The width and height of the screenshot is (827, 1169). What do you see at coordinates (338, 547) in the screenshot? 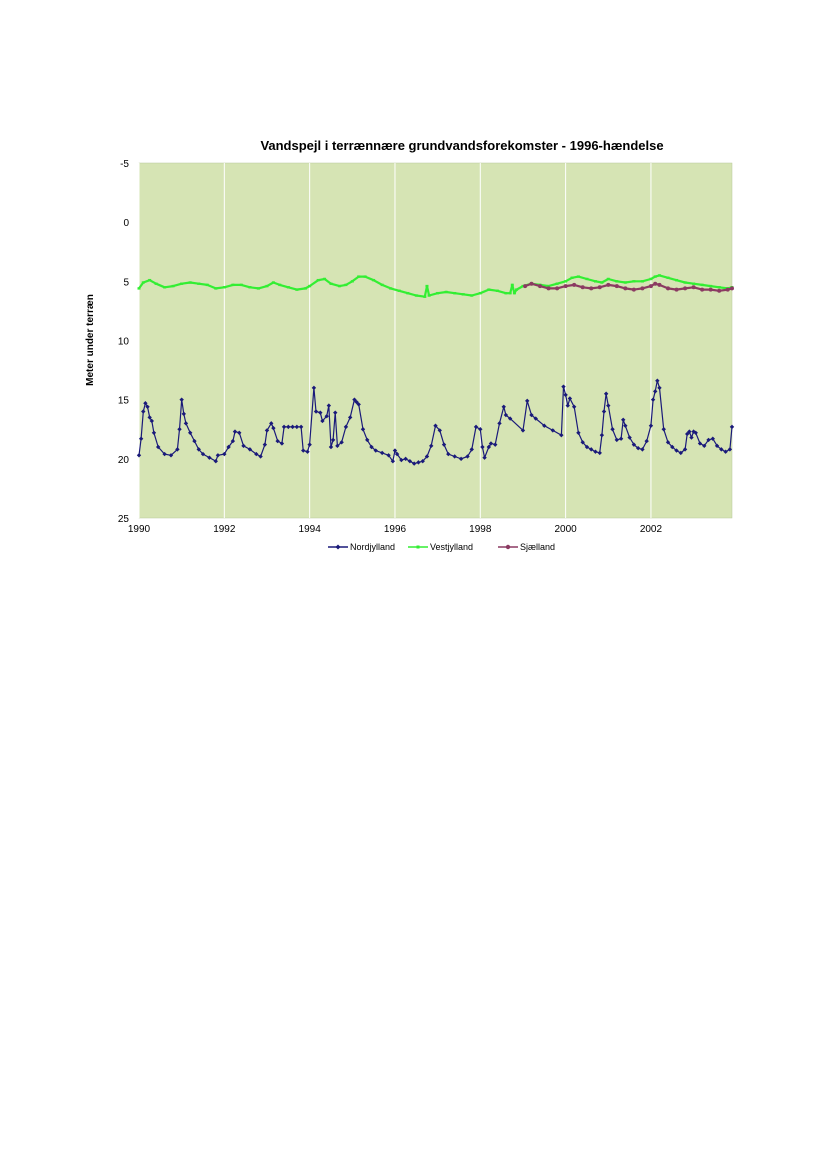
I see `legend-marker` at bounding box center [338, 547].